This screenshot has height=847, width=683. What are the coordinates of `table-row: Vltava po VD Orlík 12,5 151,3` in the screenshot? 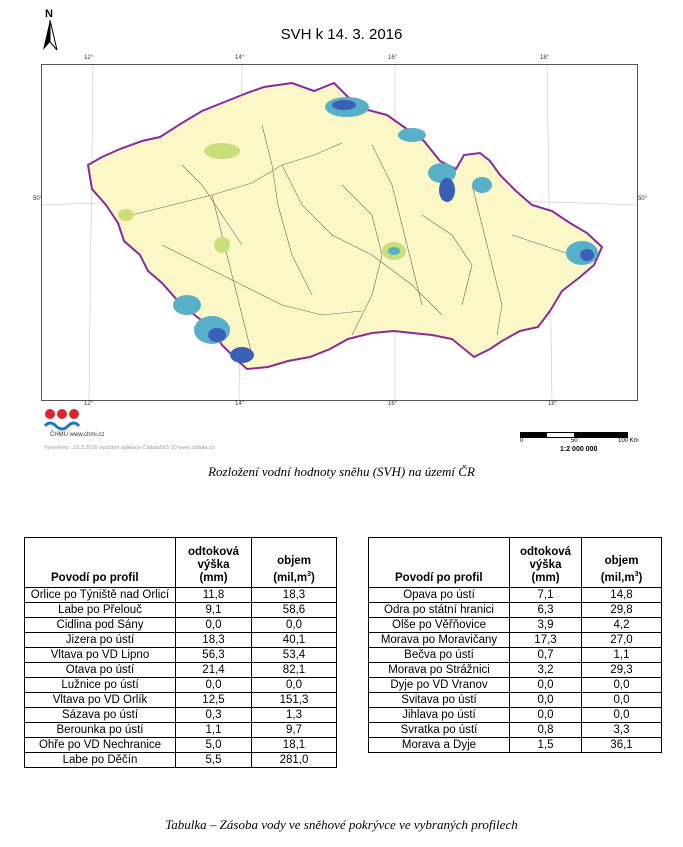 It's located at (180, 700).